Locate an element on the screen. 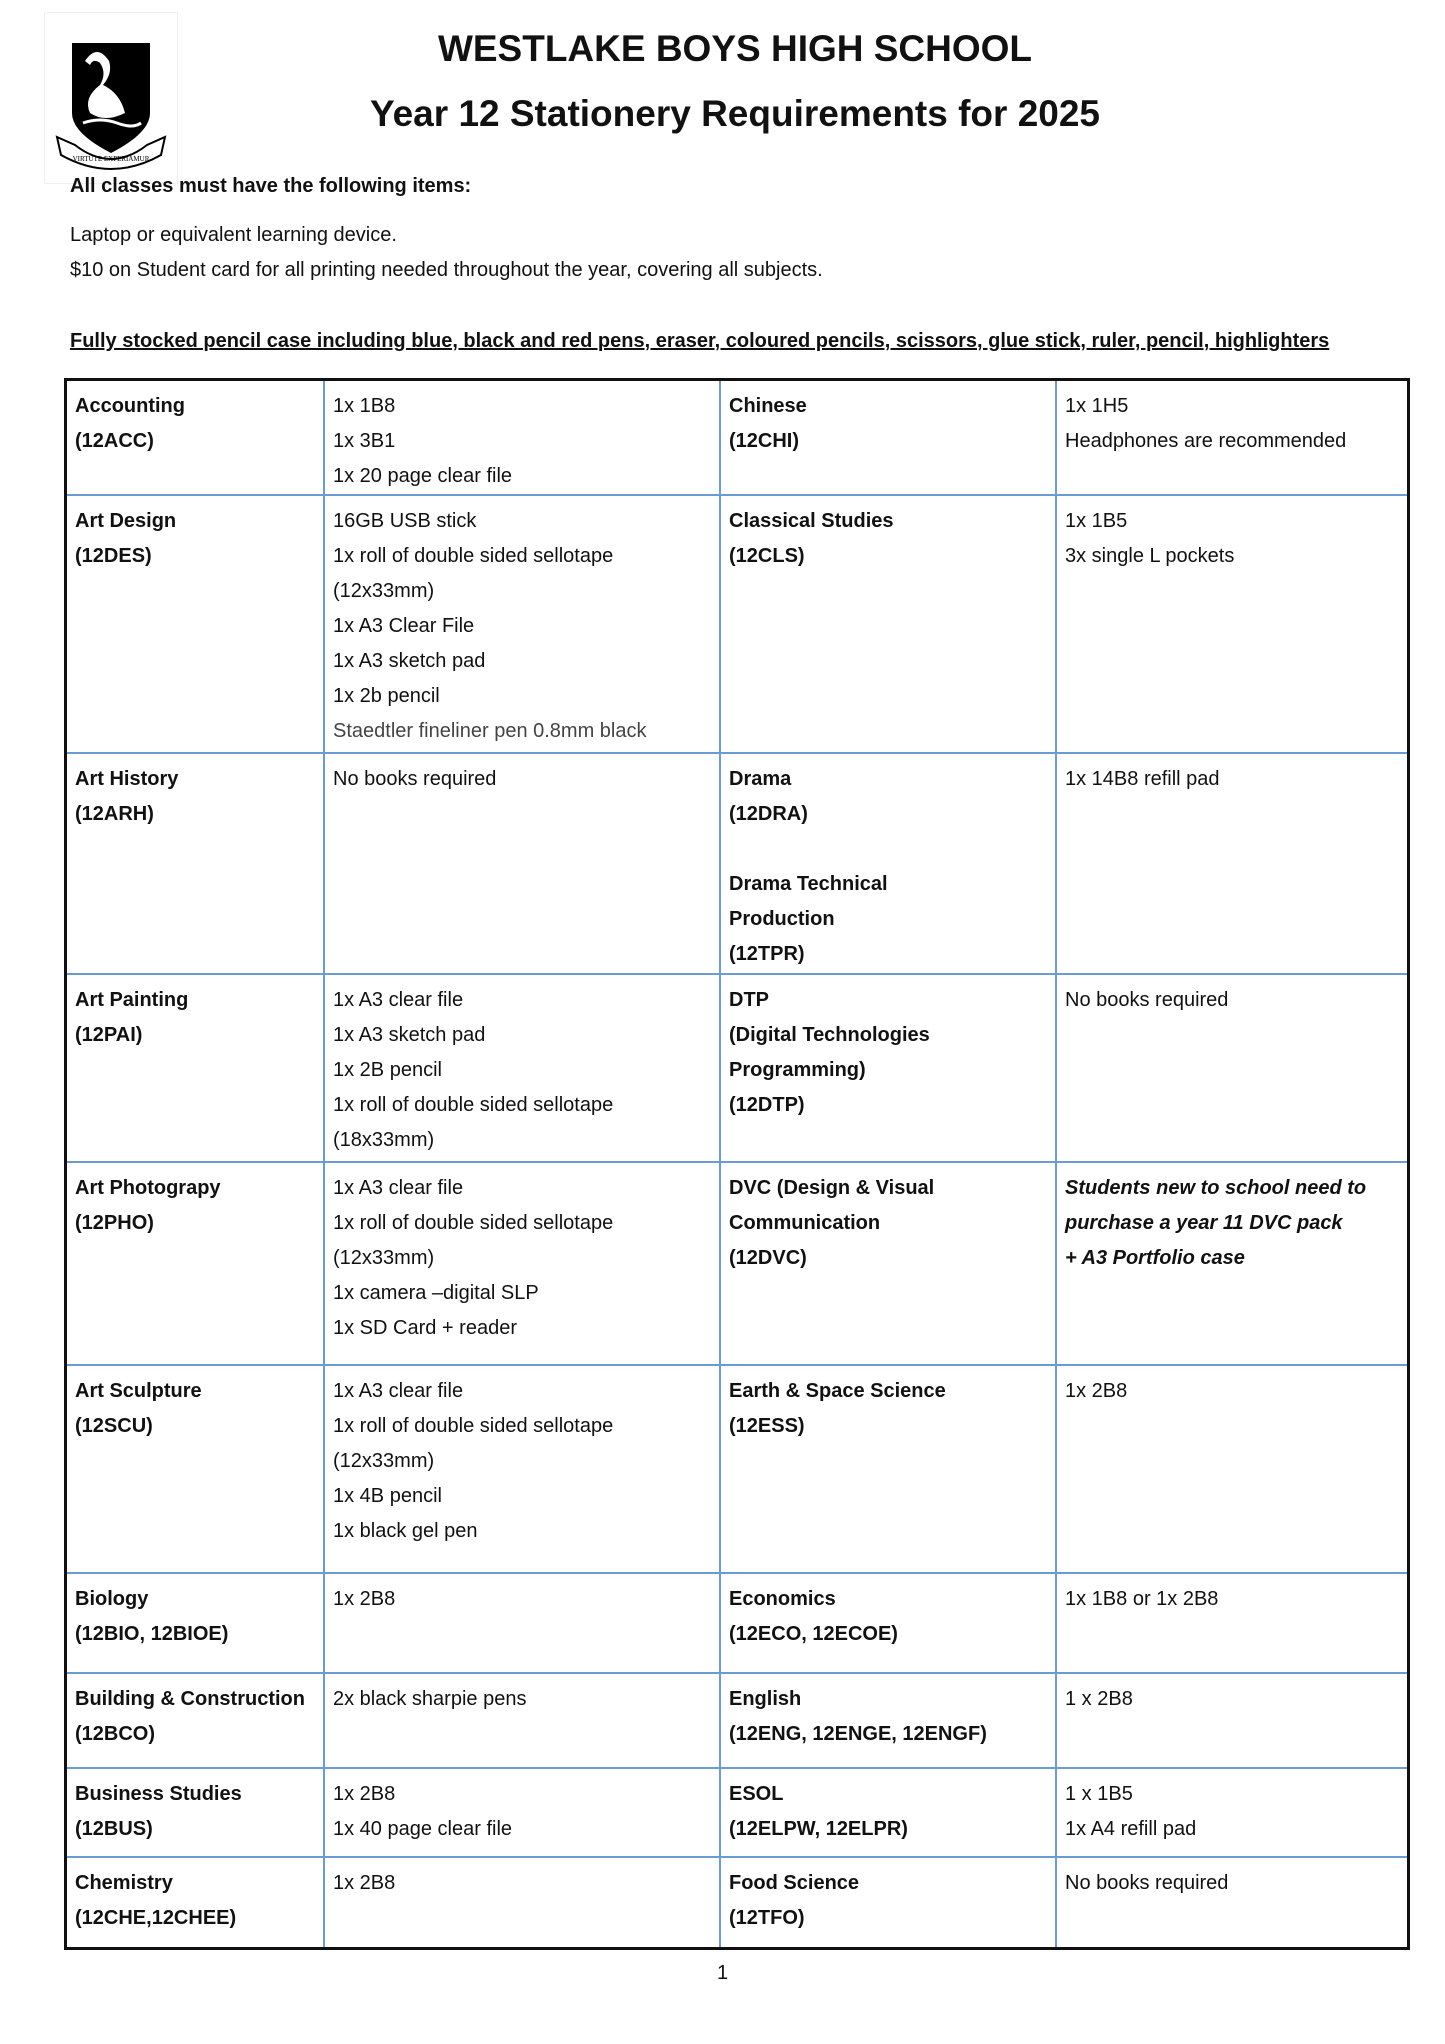 The height and width of the screenshot is (2044, 1445). subject-line: Production is located at coordinates (782, 919).